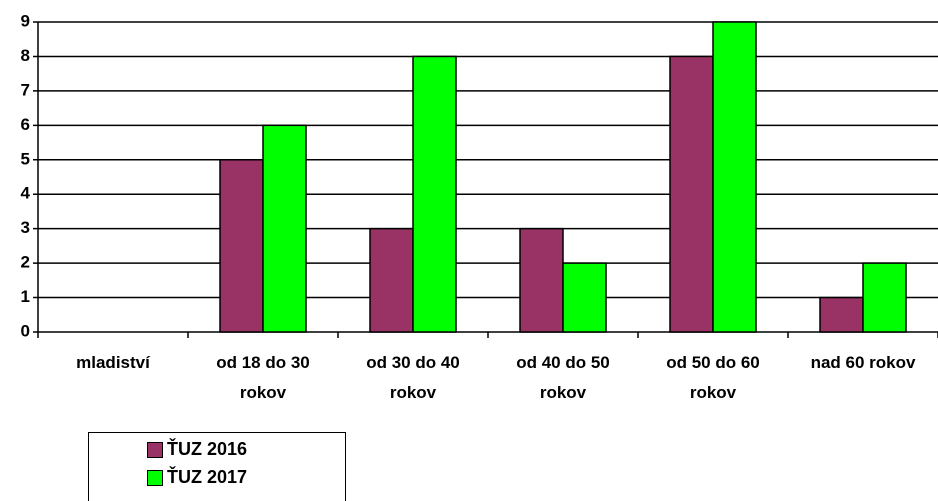  Describe the element at coordinates (25, 158) in the screenshot. I see `y-tick-label: 5` at that location.